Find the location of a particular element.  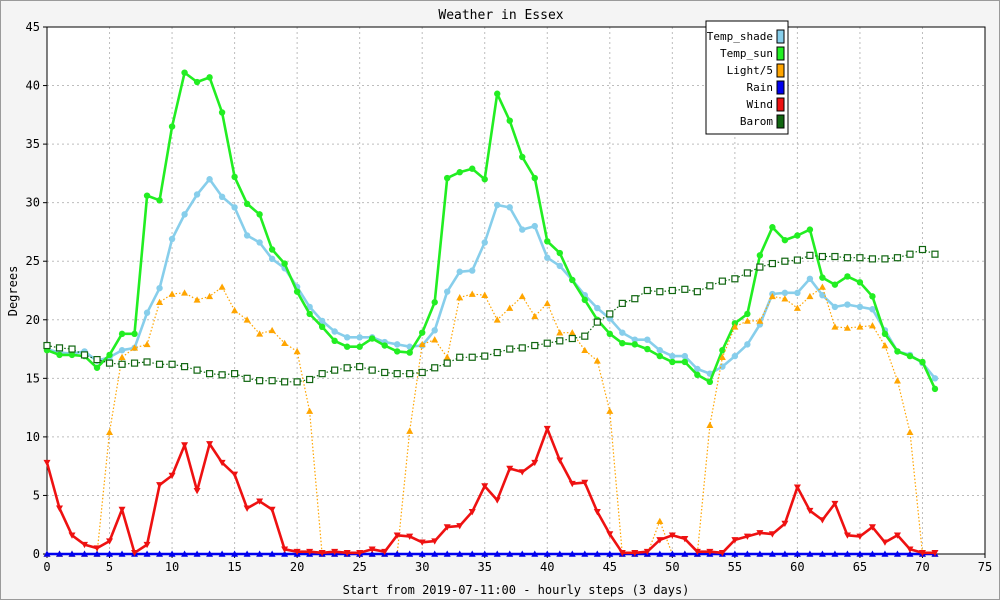

legend-swatch-temp-shade is located at coordinates (780, 36).